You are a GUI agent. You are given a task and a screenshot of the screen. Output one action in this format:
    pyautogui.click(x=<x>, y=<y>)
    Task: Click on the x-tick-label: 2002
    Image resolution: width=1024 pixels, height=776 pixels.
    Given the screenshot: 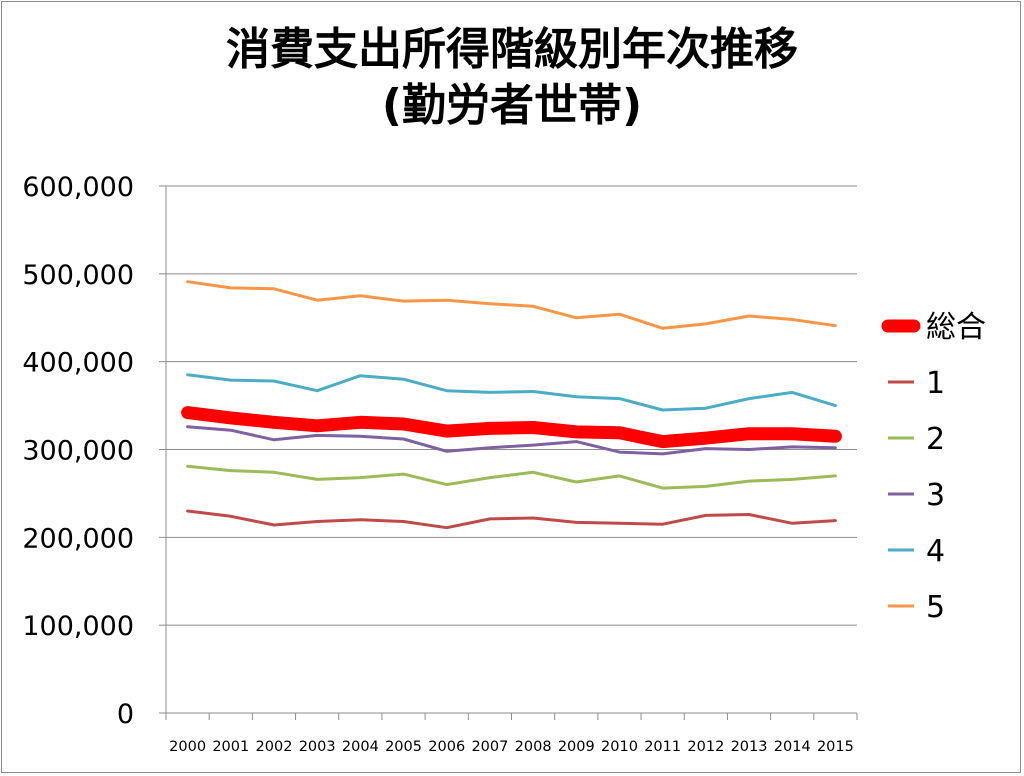 What is the action you would take?
    pyautogui.click(x=274, y=747)
    